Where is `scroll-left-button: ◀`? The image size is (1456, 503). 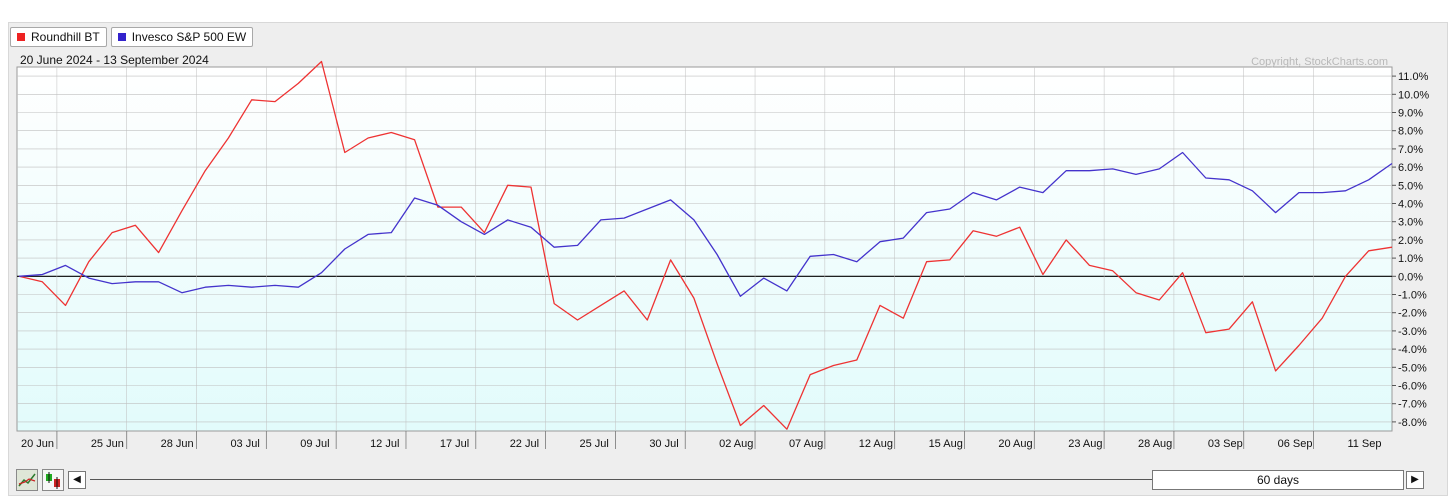 scroll-left-button: ◀ is located at coordinates (77, 480).